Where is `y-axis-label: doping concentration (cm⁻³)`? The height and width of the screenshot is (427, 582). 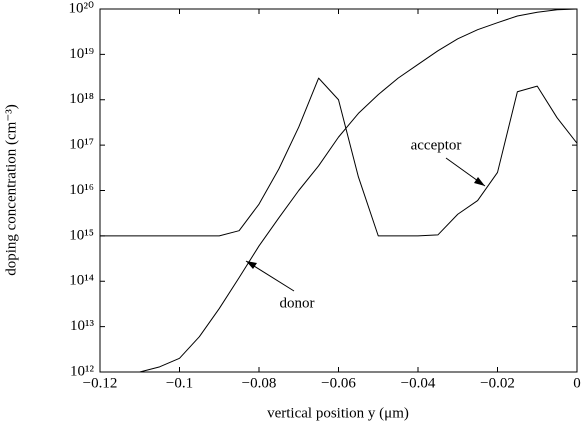
y-axis-label: doping concentration (cm⁻³) is located at coordinates (11, 190).